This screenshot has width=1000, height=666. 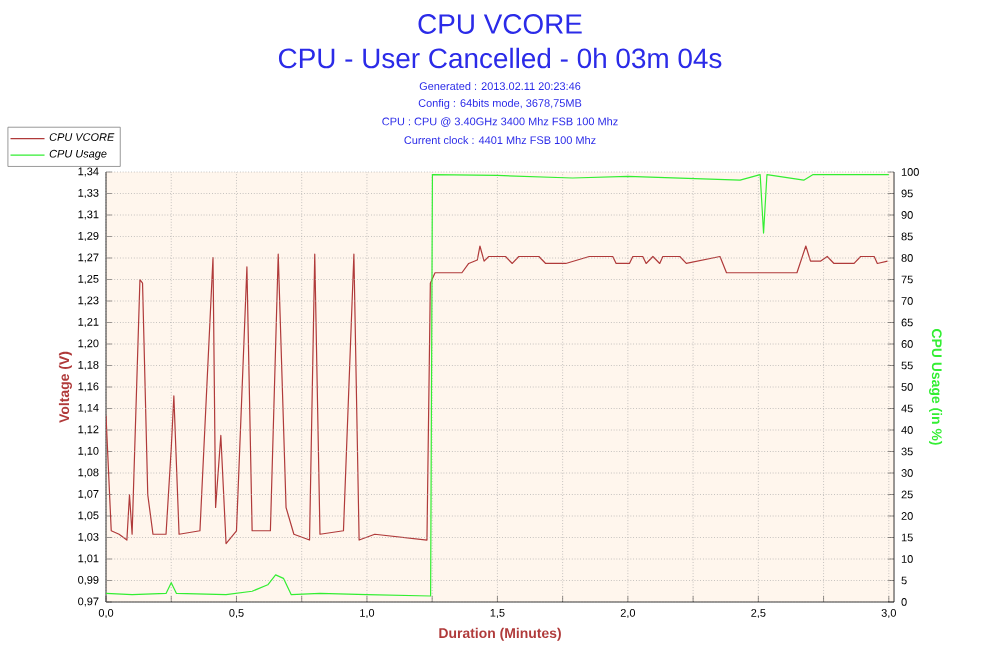 What do you see at coordinates (500, 24) in the screenshot?
I see `chart-title: CPU VCORE` at bounding box center [500, 24].